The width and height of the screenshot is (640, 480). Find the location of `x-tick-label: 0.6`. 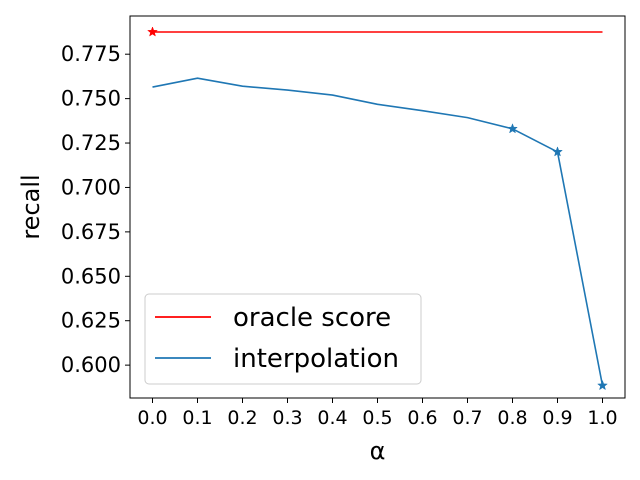

x-tick-label: 0.6 is located at coordinates (422, 418).